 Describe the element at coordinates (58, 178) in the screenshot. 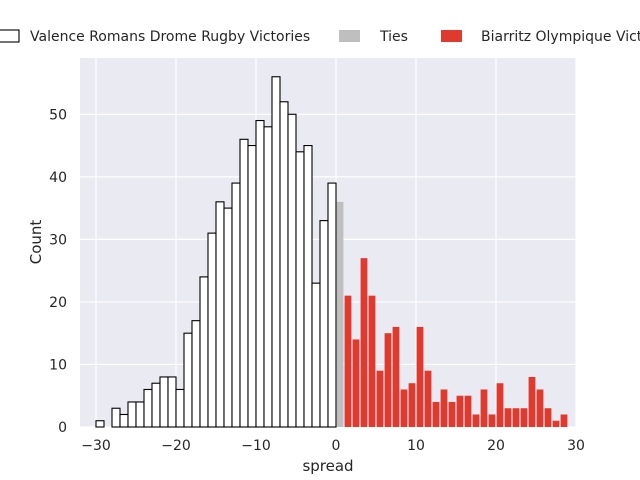

I see `y-tick-label: 40` at that location.